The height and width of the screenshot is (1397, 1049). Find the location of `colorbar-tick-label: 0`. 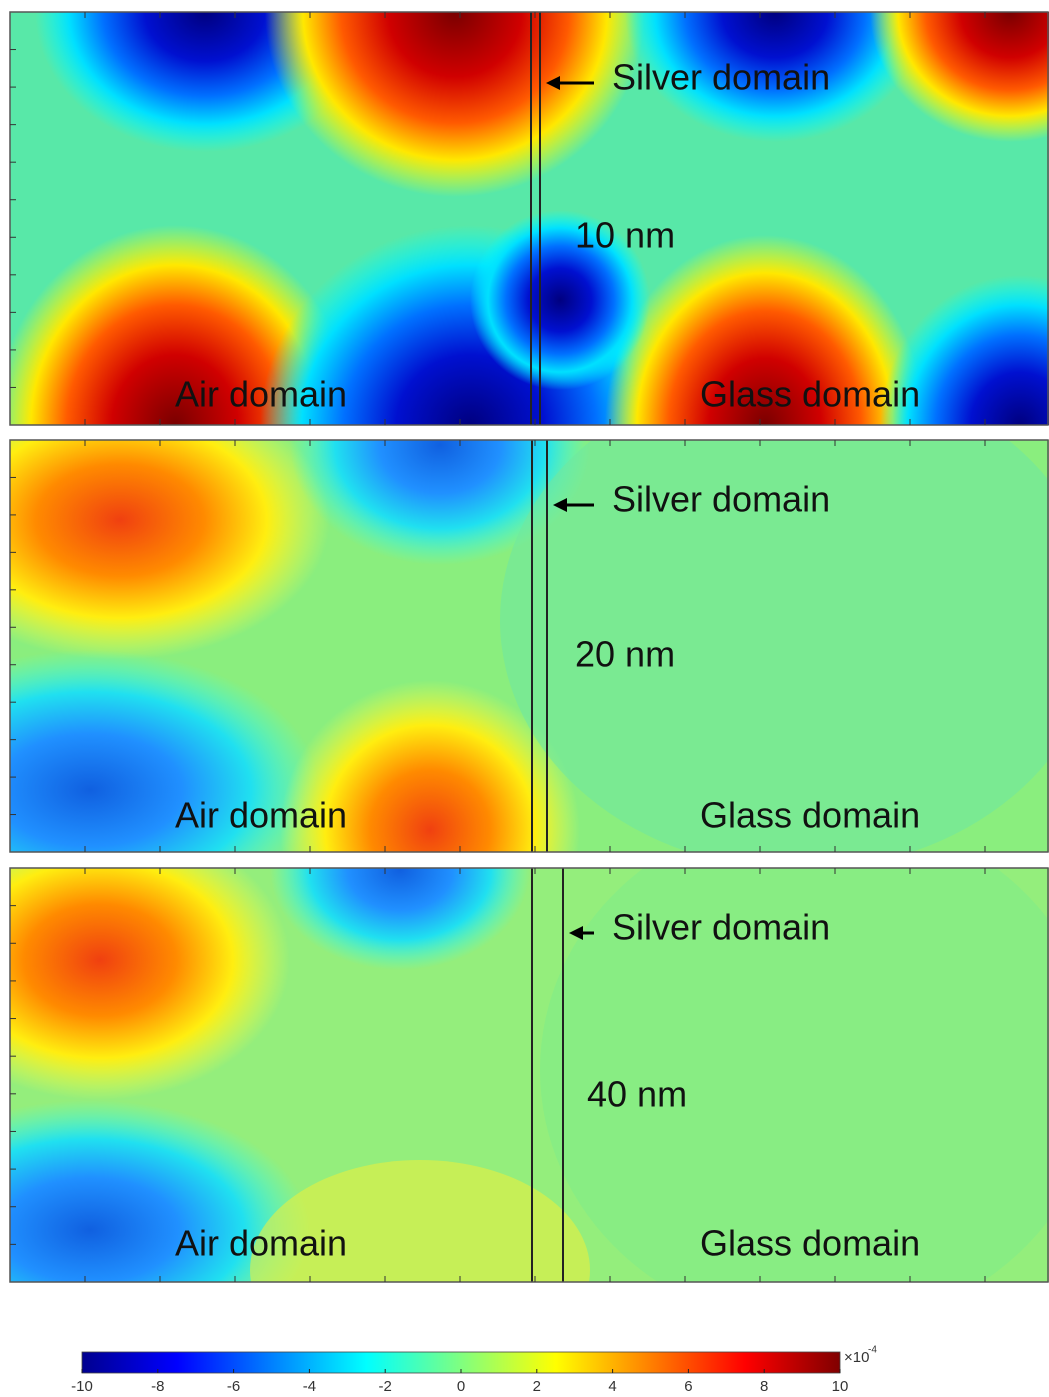

colorbar-tick-label: 0 is located at coordinates (461, 1386).